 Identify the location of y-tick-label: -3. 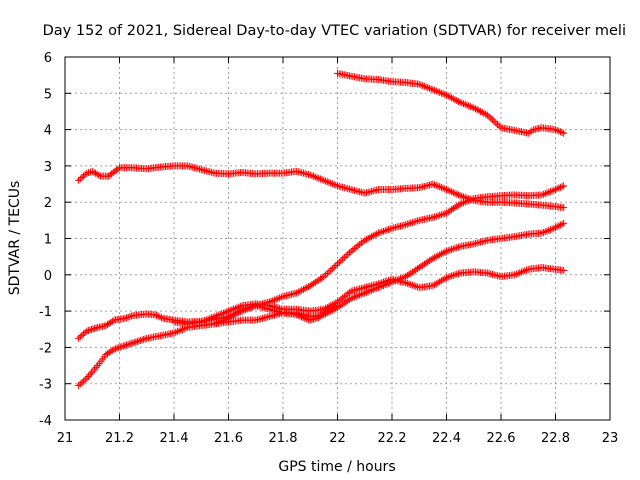
(45, 385).